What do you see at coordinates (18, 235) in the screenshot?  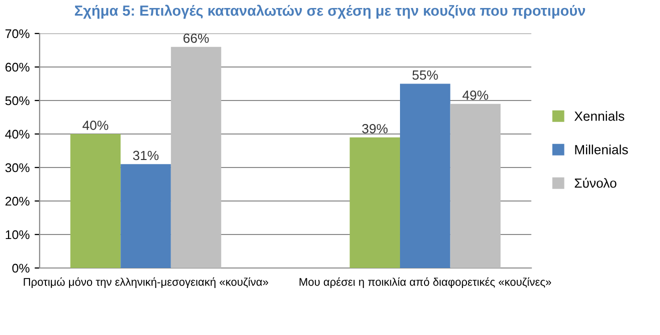 I see `y-tick-label: 10%` at bounding box center [18, 235].